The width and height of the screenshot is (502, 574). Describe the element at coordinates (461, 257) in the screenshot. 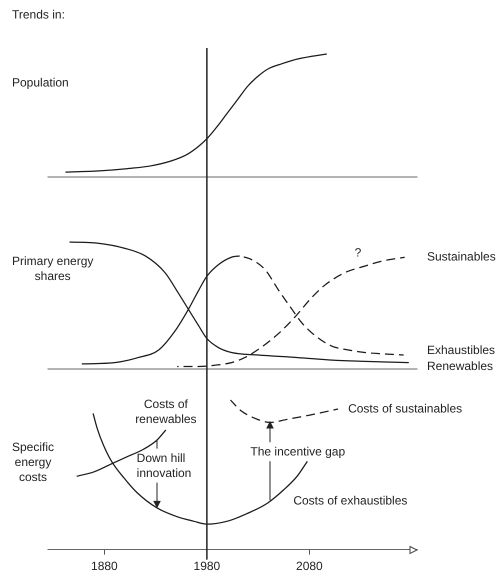

I see `series-label: Sustainables` at that location.